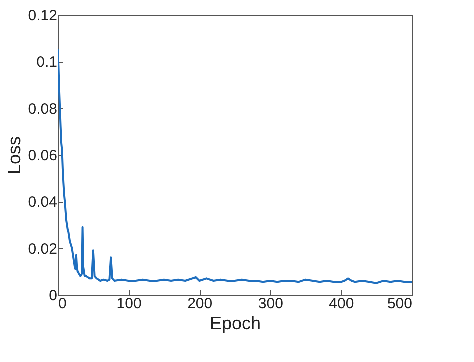 The image size is (474, 362). What do you see at coordinates (14, 155) in the screenshot?
I see `y-axis-title: Loss` at bounding box center [14, 155].